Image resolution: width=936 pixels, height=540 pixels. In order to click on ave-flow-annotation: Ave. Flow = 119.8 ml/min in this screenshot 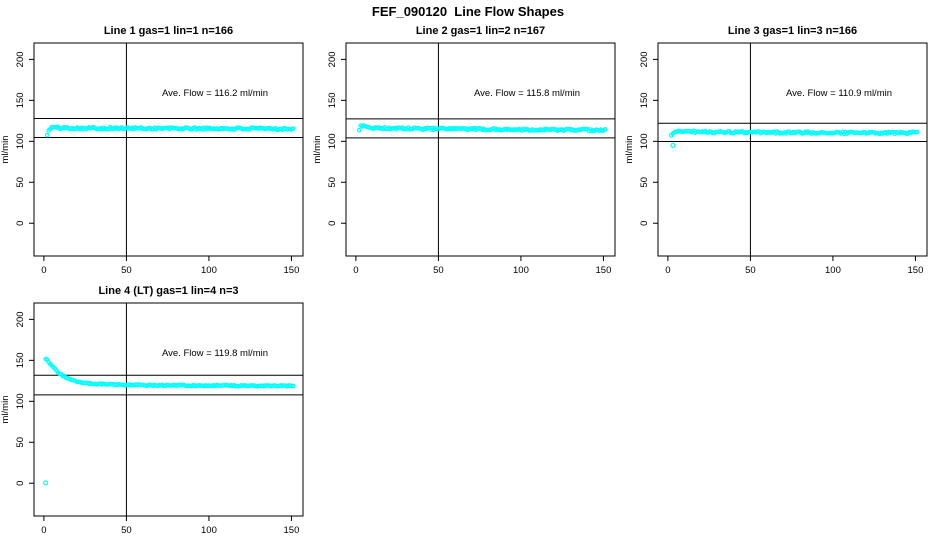, I will do `click(215, 353)`.